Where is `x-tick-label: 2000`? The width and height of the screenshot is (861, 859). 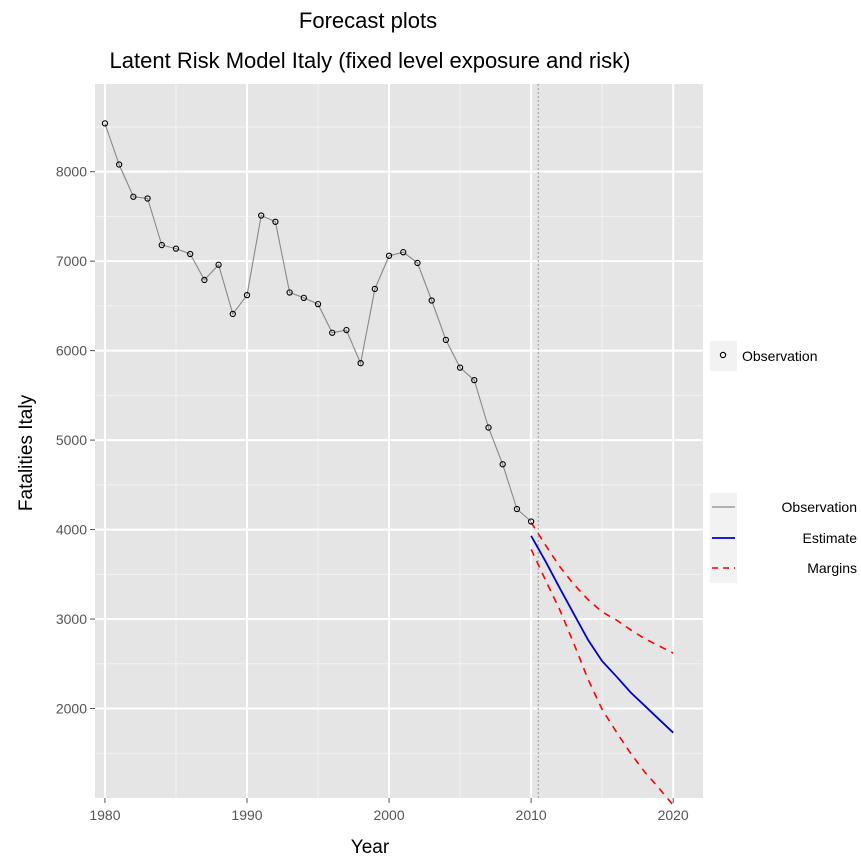 x-tick-label: 2000 is located at coordinates (388, 815).